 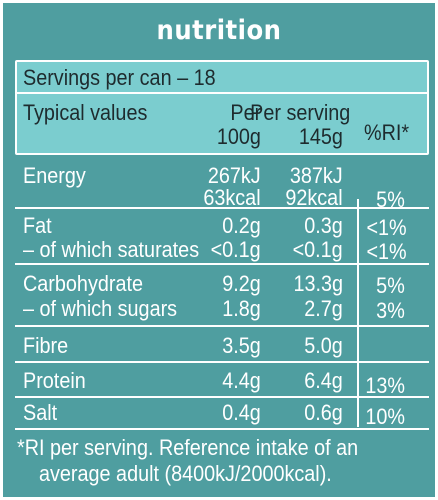 What do you see at coordinates (232, 197) in the screenshot?
I see `row-per100: 63kcal` at bounding box center [232, 197].